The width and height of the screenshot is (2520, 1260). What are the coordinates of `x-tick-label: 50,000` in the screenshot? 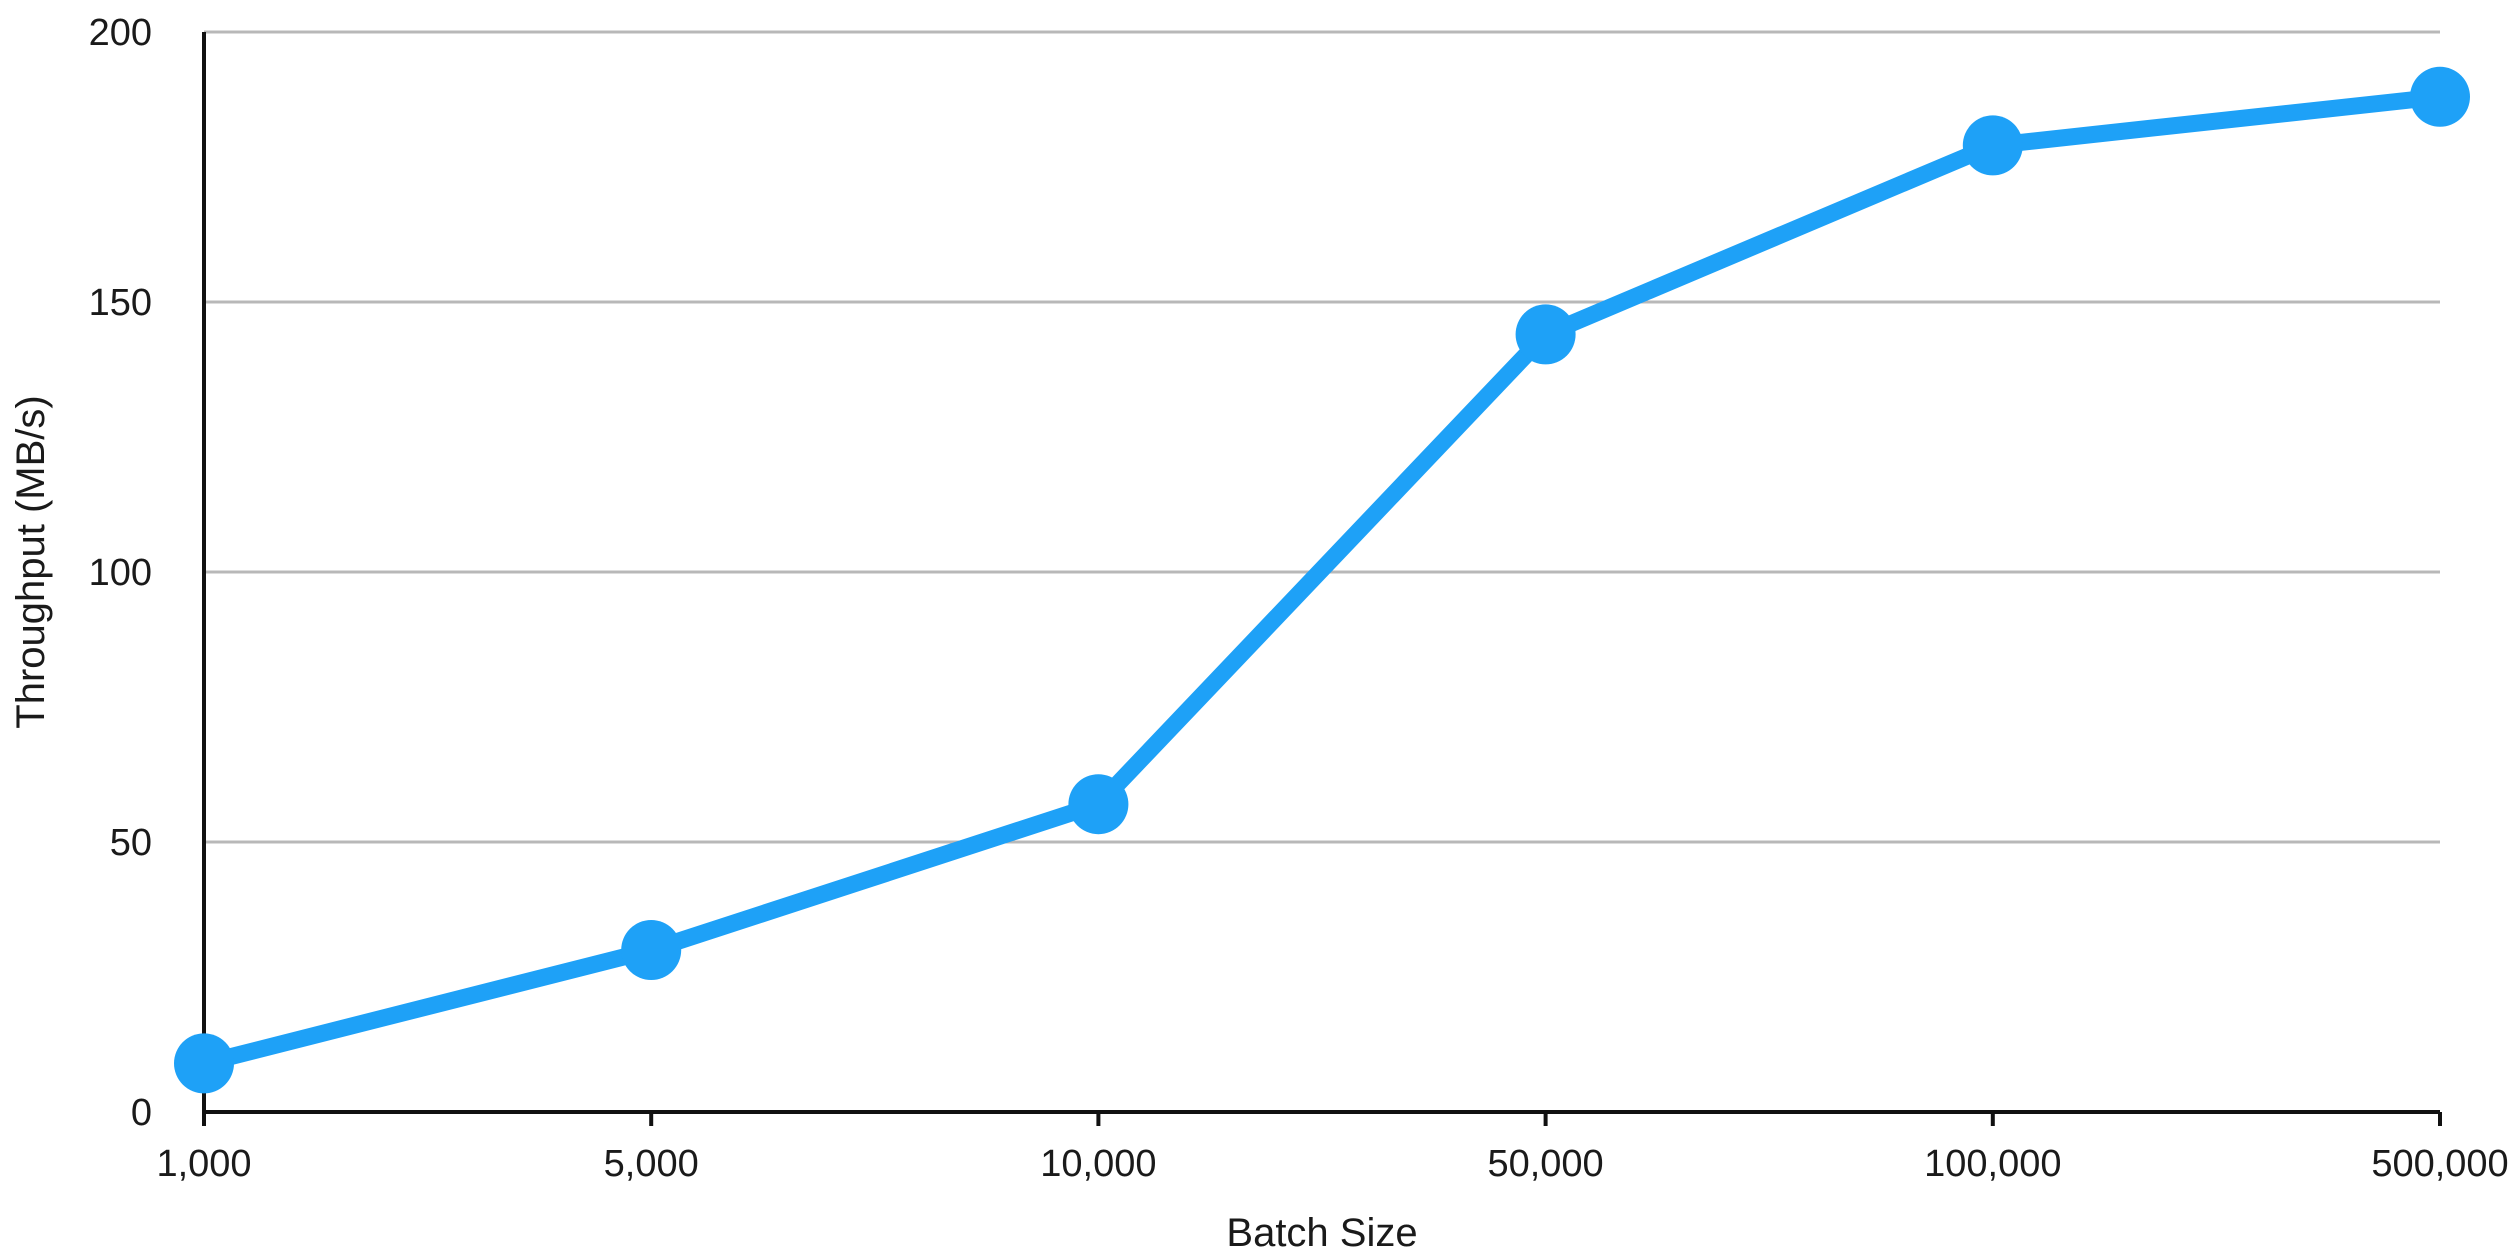 It's located at (1545, 1164).